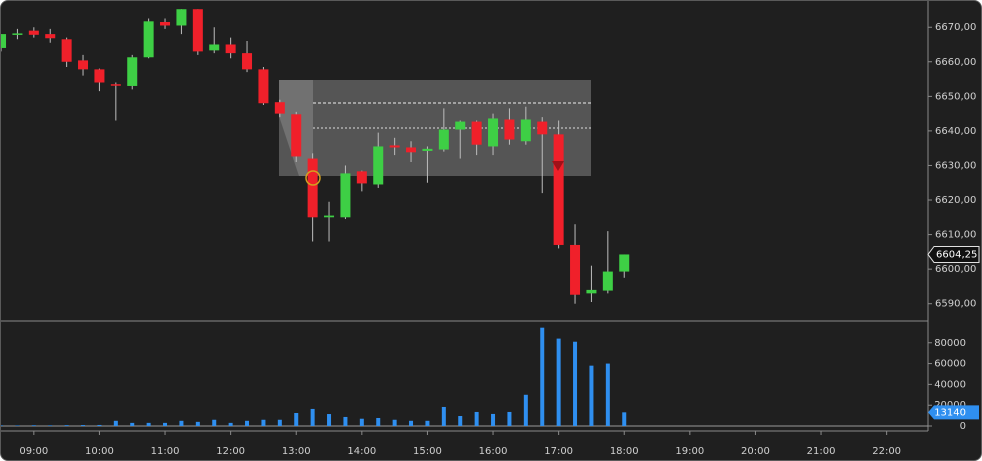  What do you see at coordinates (493, 451) in the screenshot?
I see `x-tick-label: 16:00` at bounding box center [493, 451].